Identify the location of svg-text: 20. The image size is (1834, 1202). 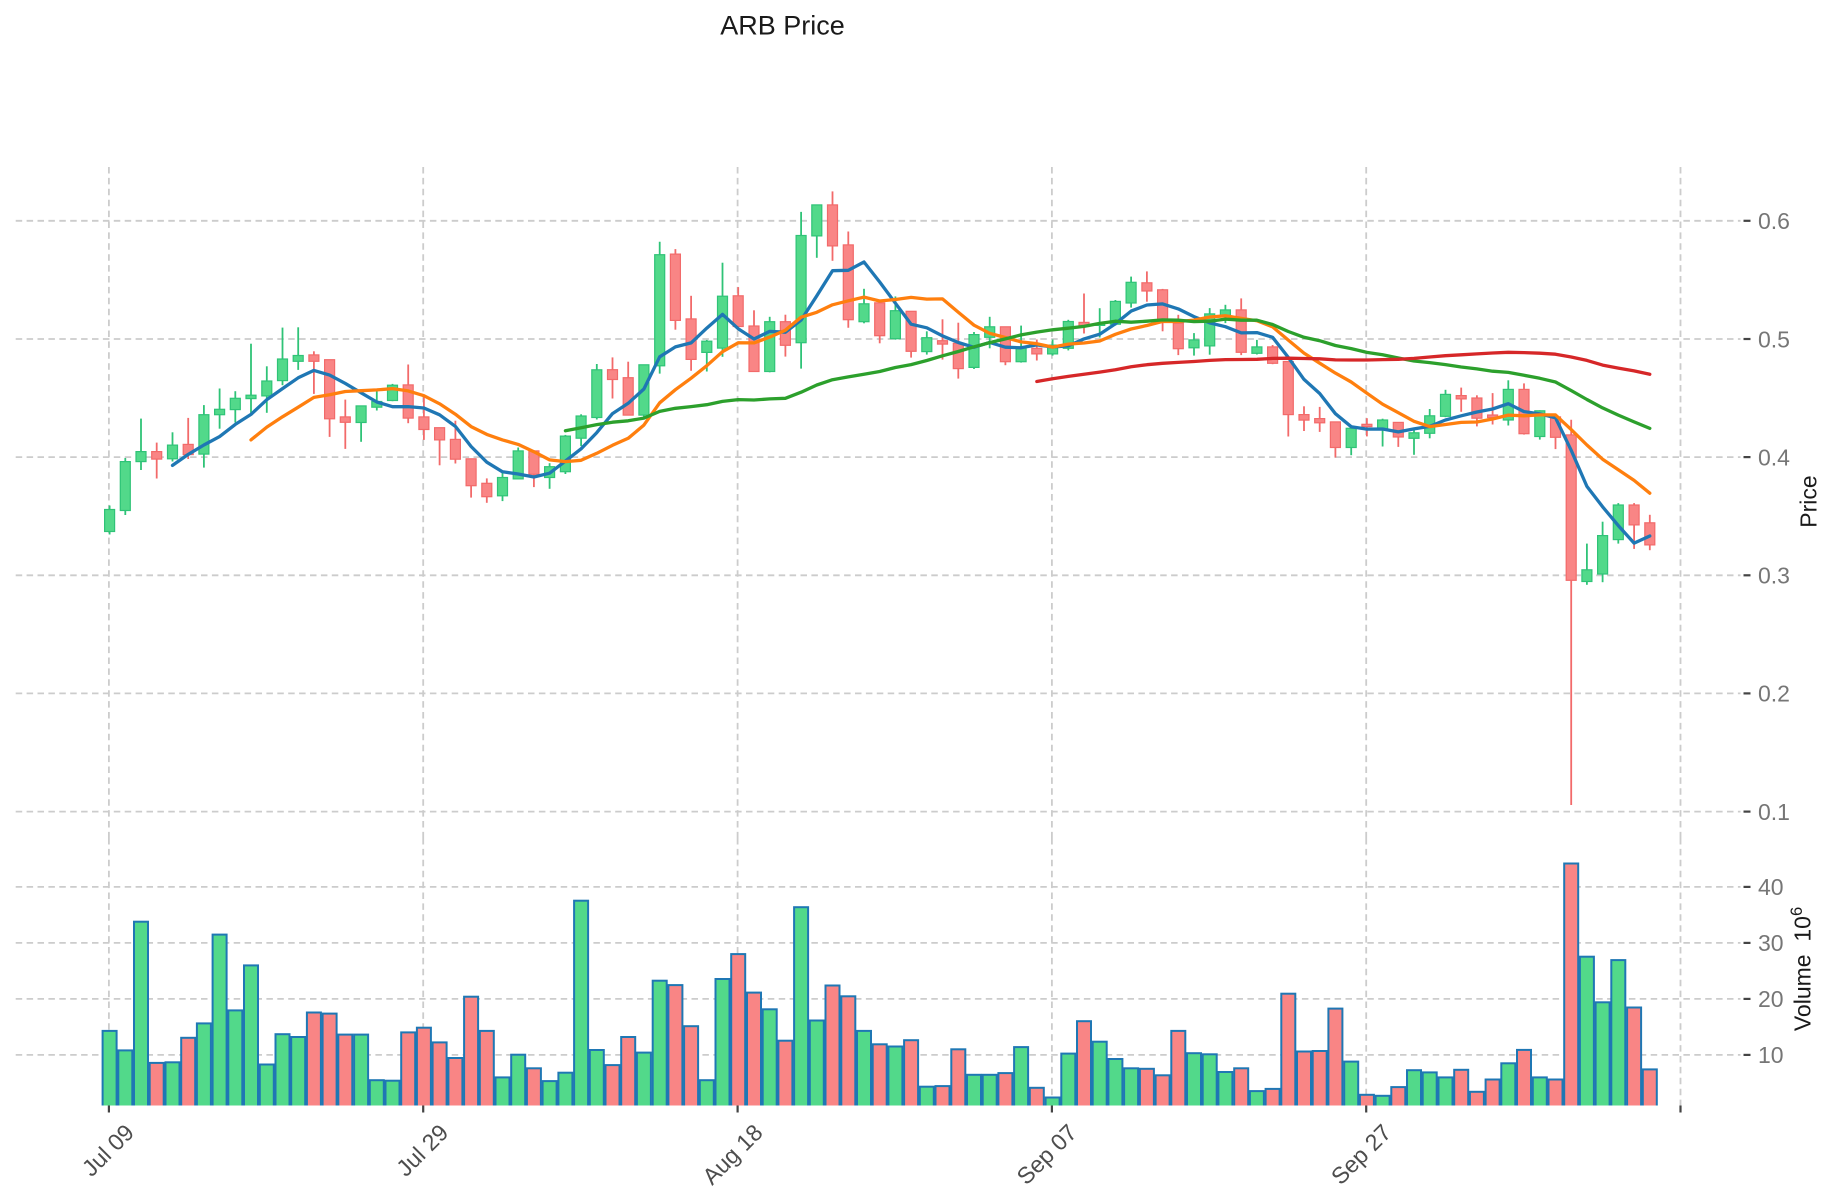
(1771, 999).